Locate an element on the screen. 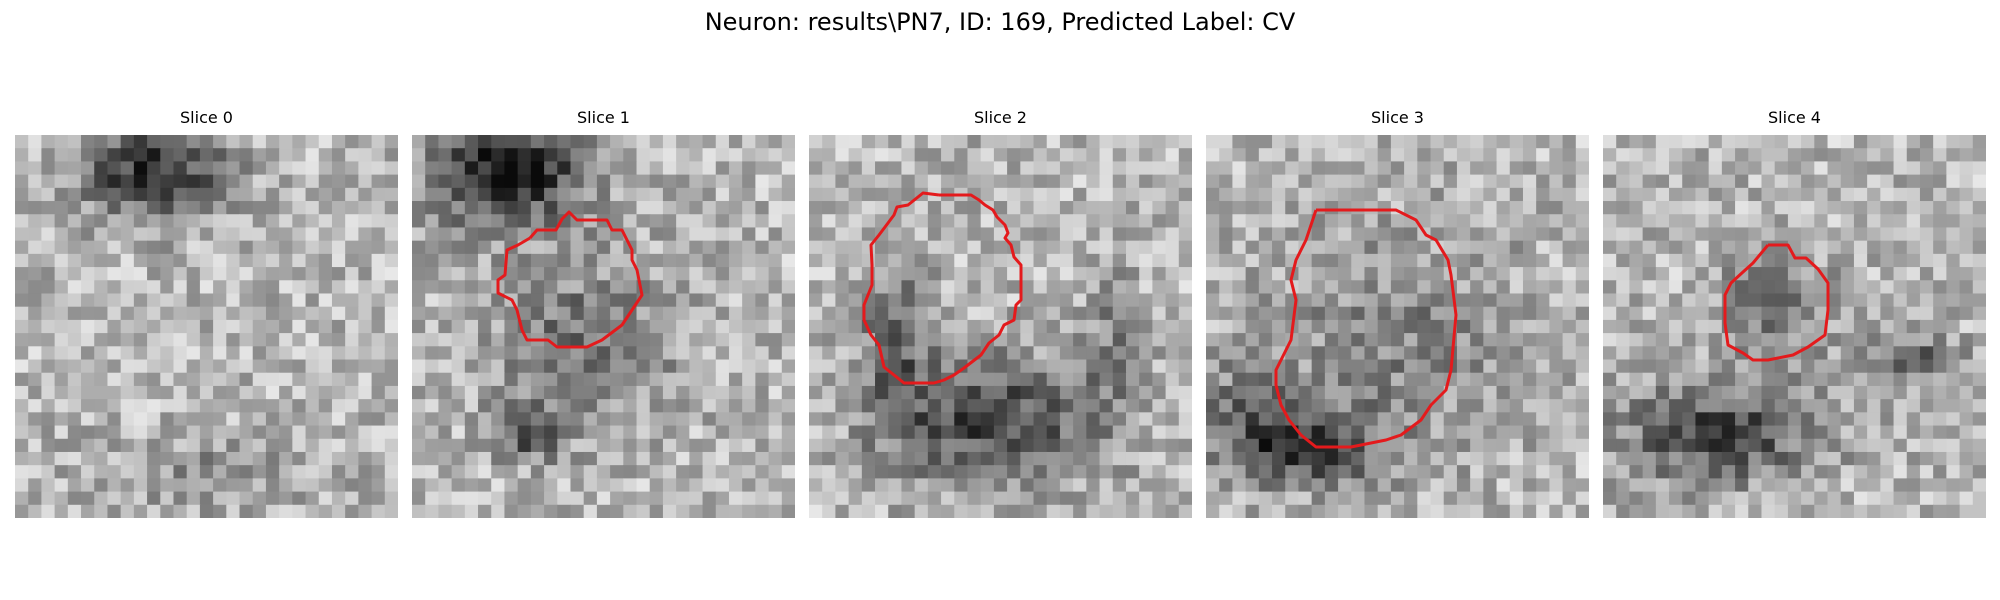 Image resolution: width=2000 pixels, height=600 pixels. slice-title: Slice 1 is located at coordinates (603, 117).